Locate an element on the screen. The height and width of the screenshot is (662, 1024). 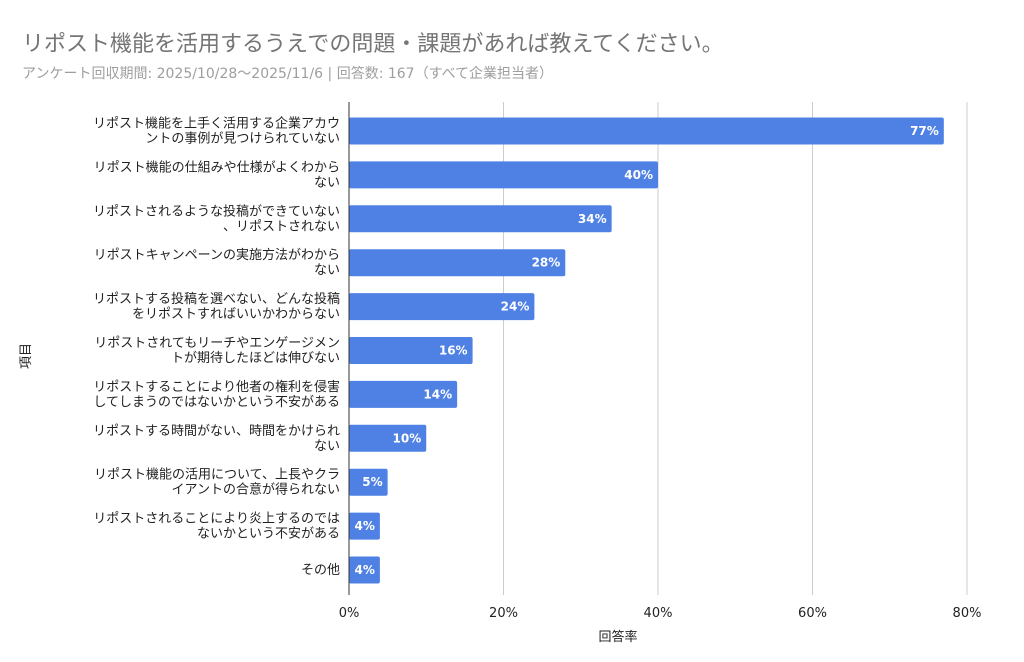
x-tick-label: 20% is located at coordinates (503, 613).